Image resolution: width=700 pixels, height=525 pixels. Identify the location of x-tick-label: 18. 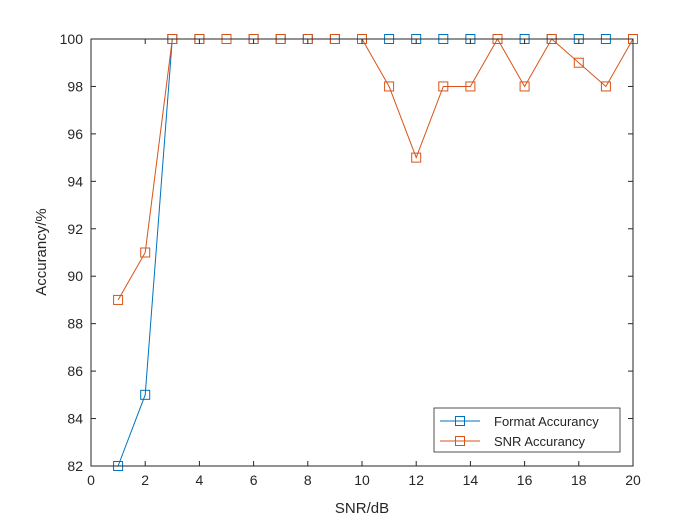
(579, 480).